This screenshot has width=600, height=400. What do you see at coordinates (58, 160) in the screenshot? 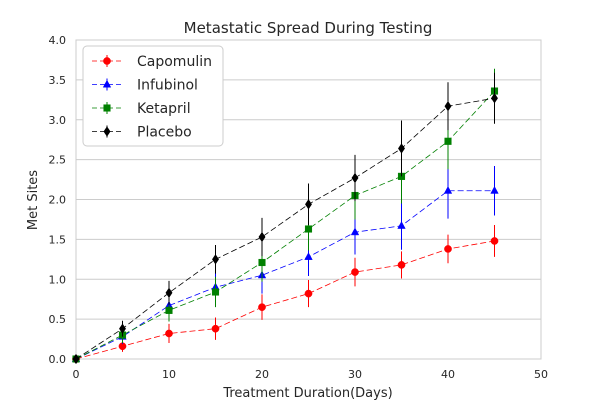
I see `y-tick-label: 2.5` at bounding box center [58, 160].